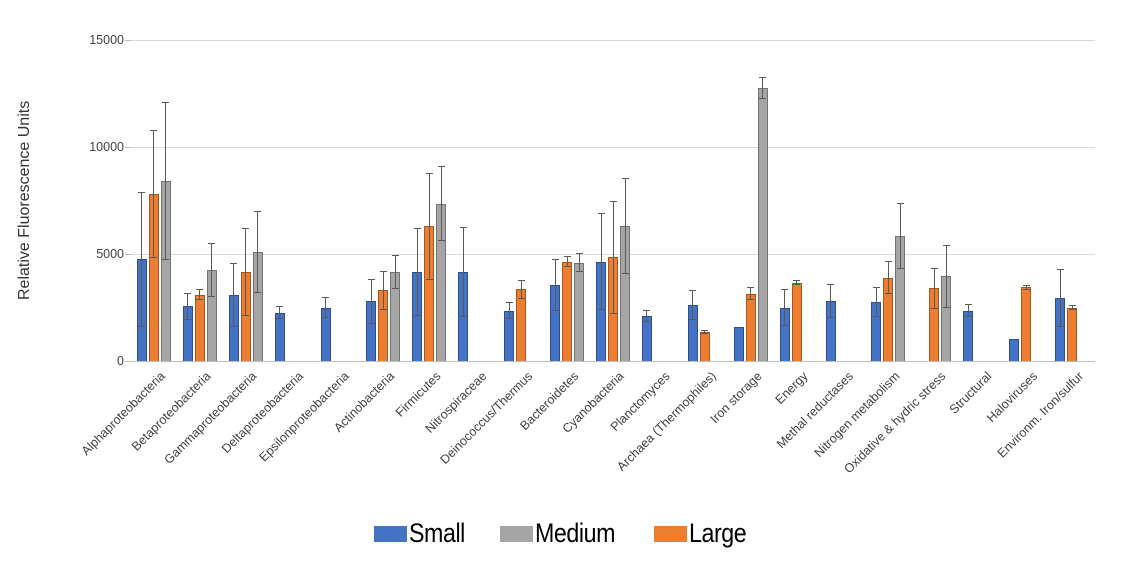 The height and width of the screenshot is (562, 1130). I want to click on legend: Small Medium Large, so click(565, 534).